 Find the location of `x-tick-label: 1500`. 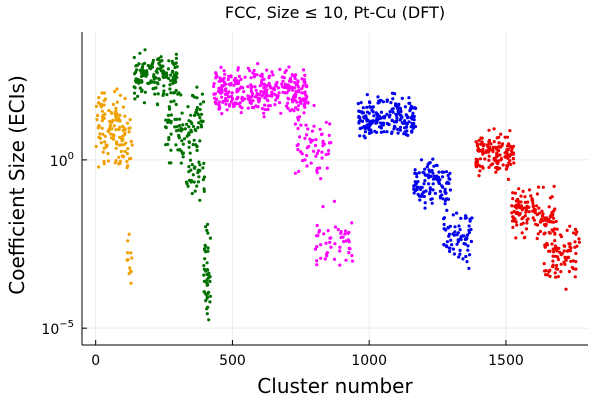

x-tick-label: 1500 is located at coordinates (506, 361).